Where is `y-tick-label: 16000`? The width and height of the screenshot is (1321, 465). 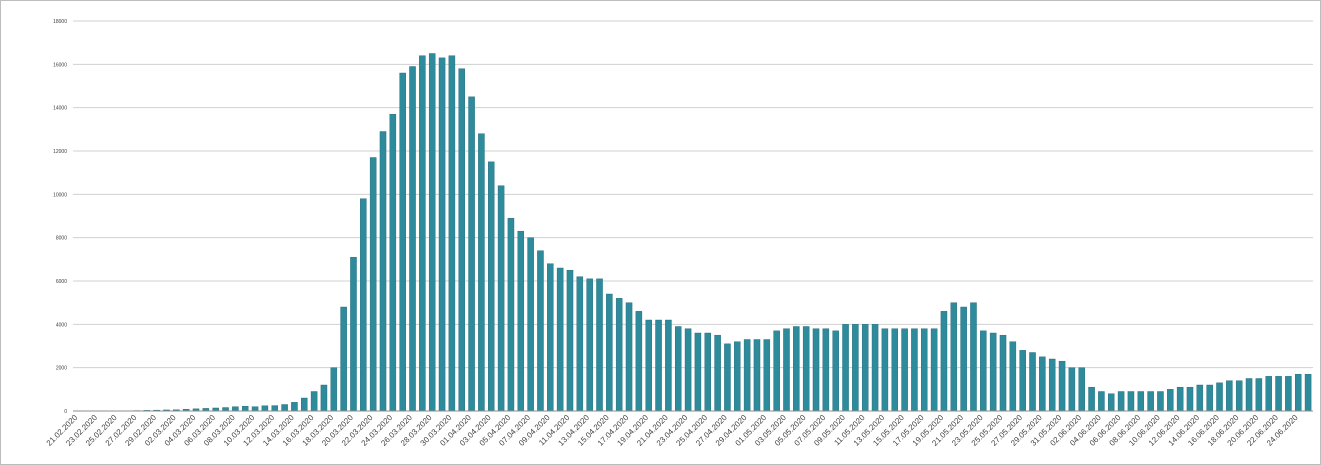 y-tick-label: 16000 is located at coordinates (60, 65).